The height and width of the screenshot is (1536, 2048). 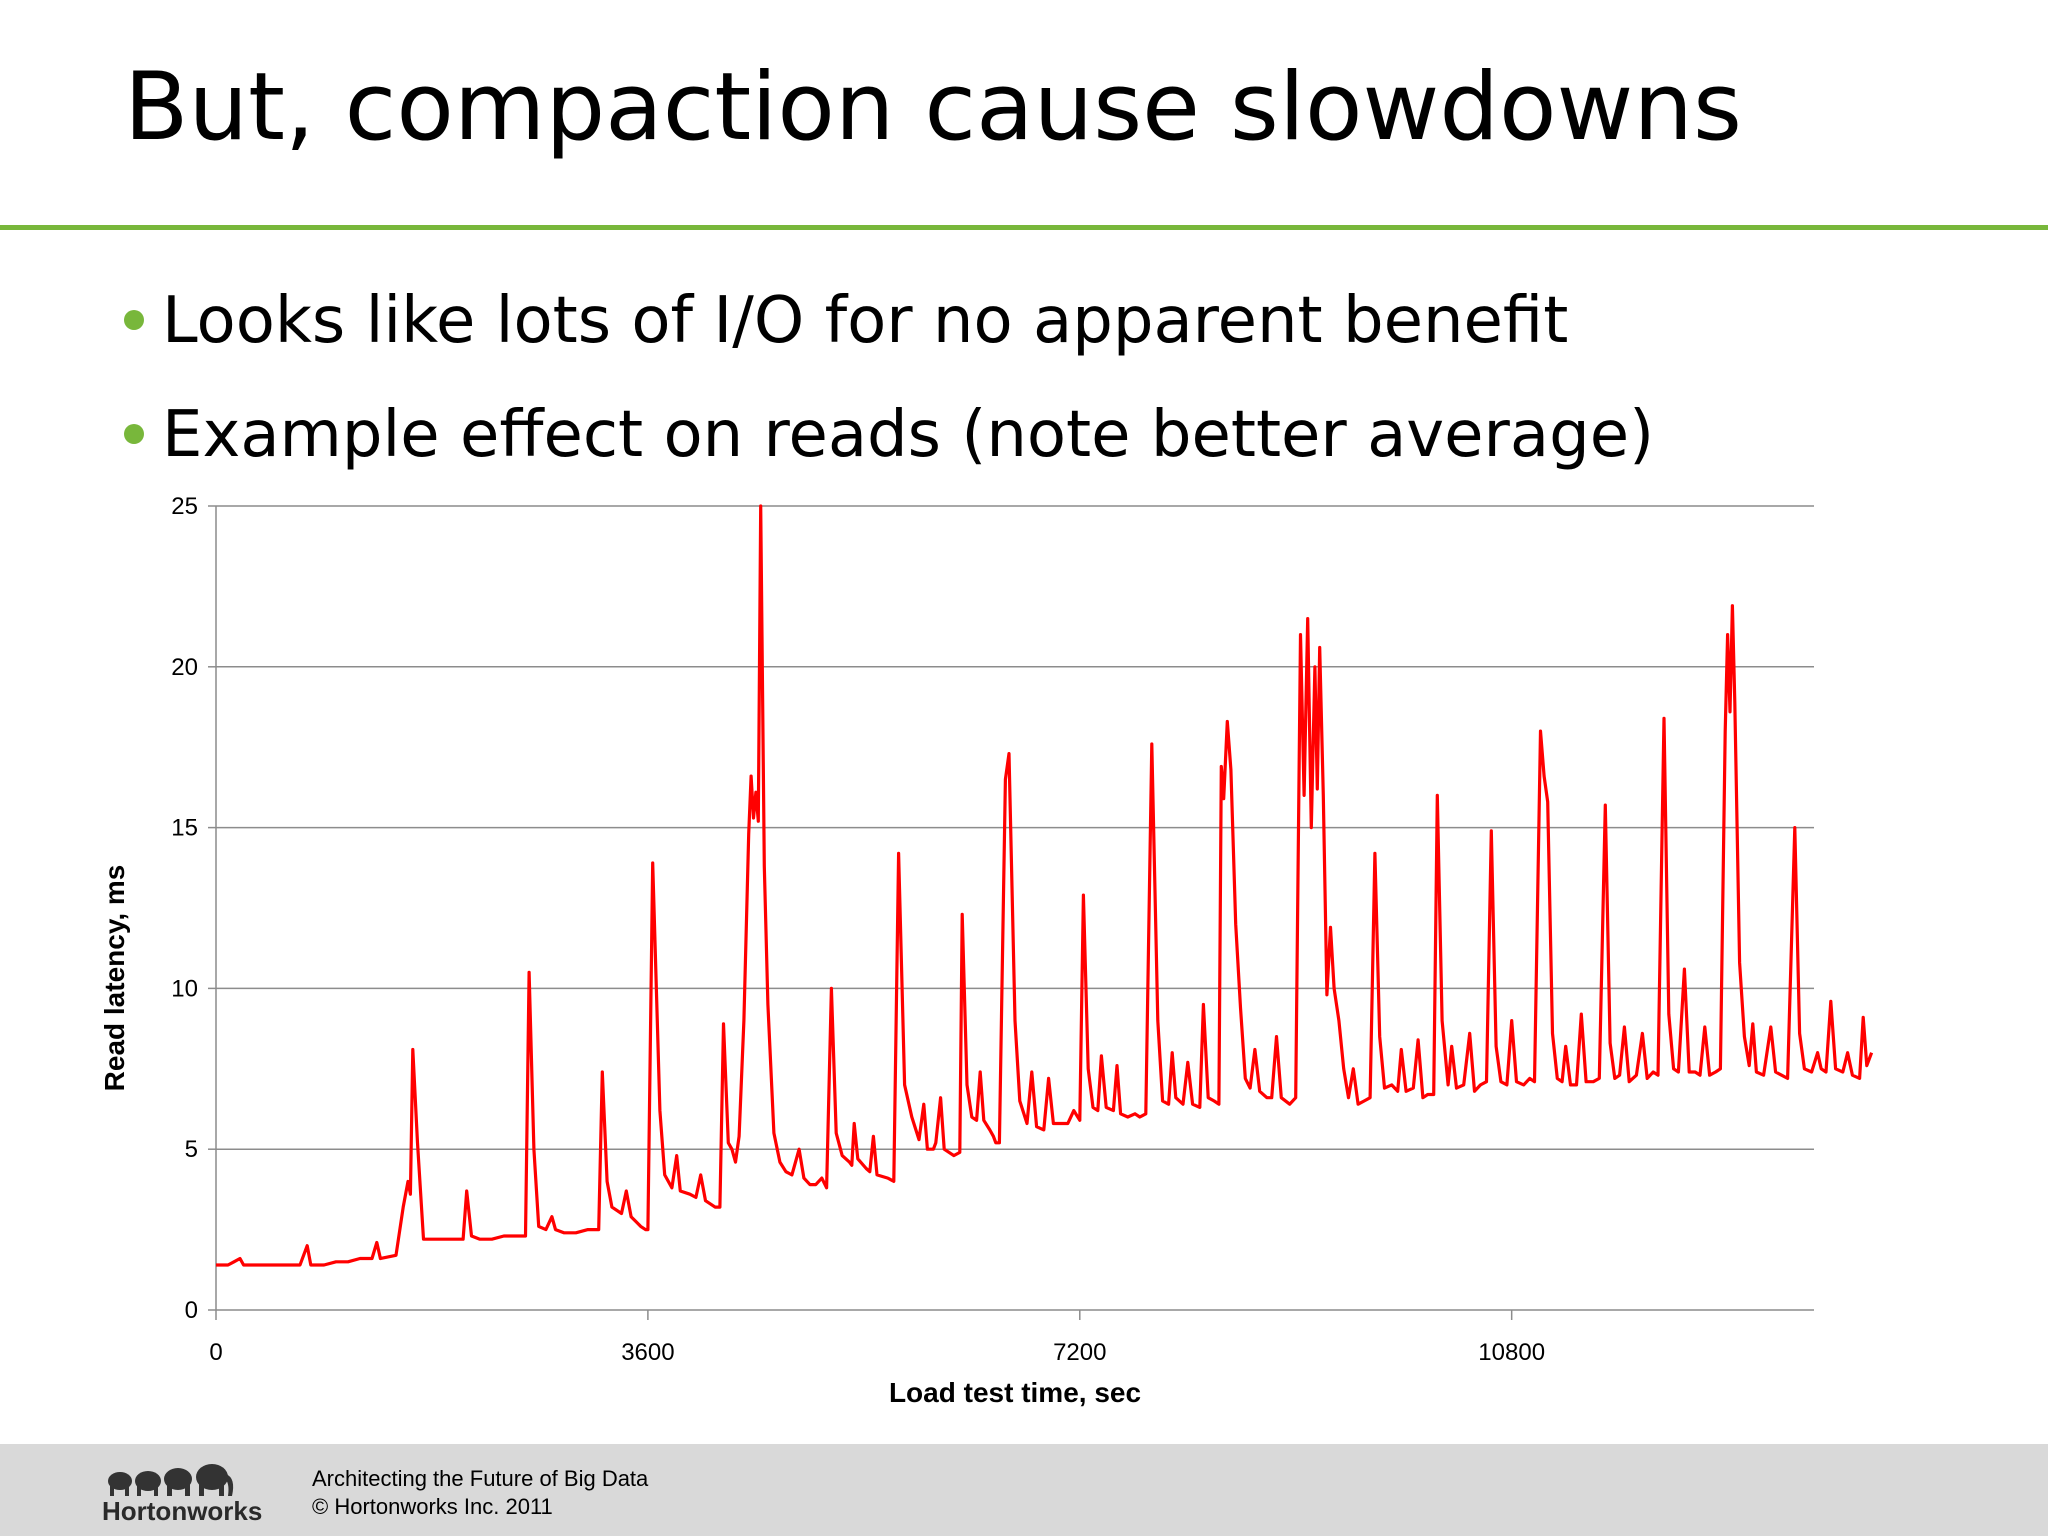 I want to click on slide-title: But, compaction cause slowdowns, so click(x=933, y=107).